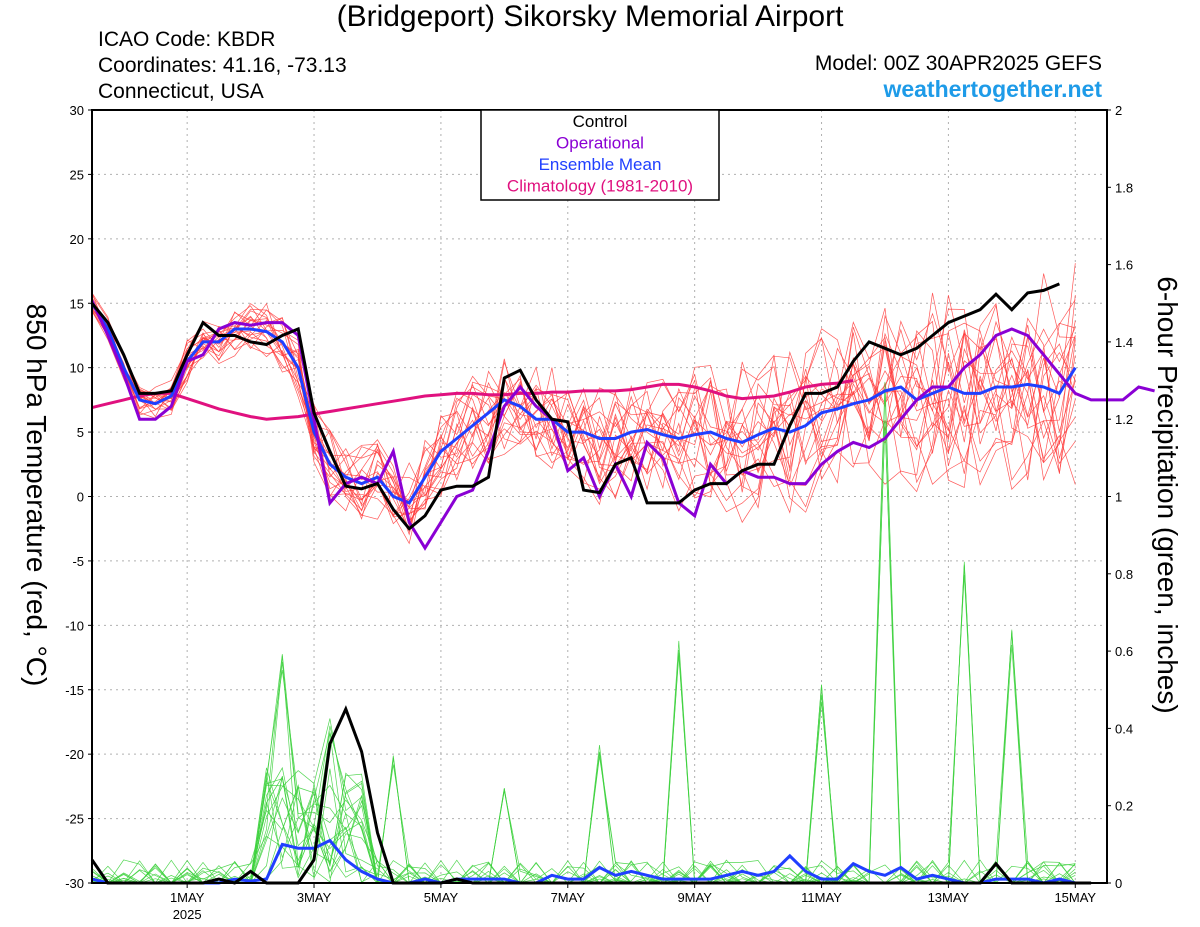  I want to click on brand-link: weathertogether.net, so click(992, 89).